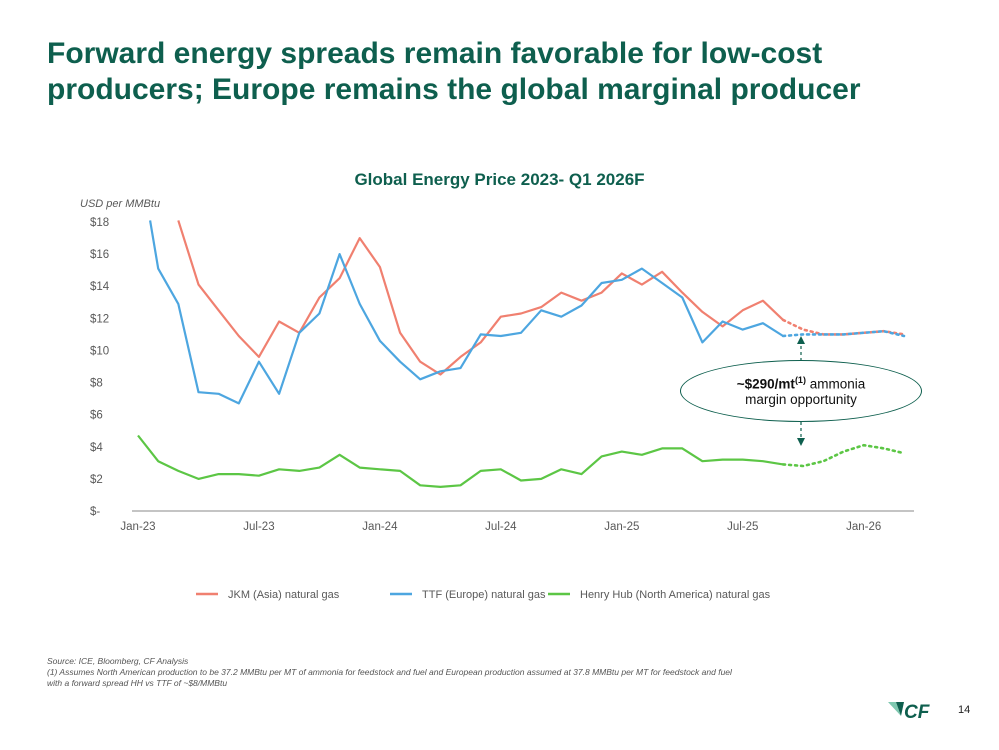 This screenshot has width=999, height=750. I want to click on y-tick-label: $4, so click(96, 448).